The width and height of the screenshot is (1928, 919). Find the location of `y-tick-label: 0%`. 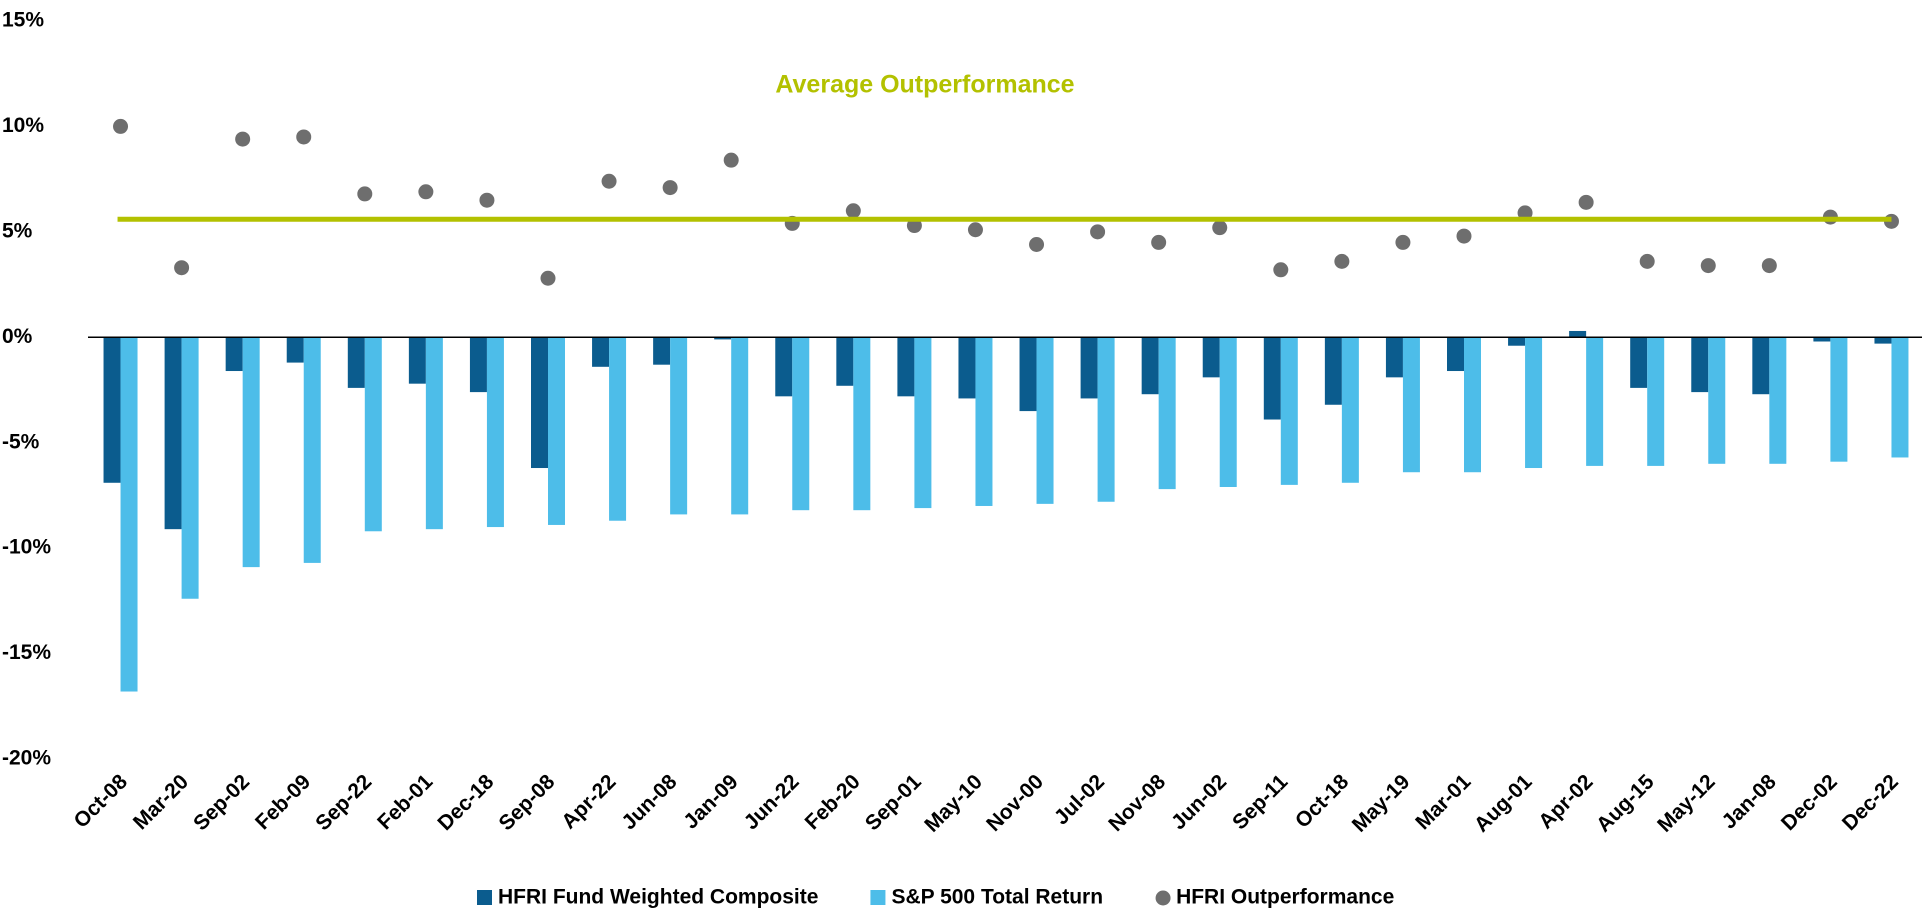

y-tick-label: 0% is located at coordinates (17, 336).